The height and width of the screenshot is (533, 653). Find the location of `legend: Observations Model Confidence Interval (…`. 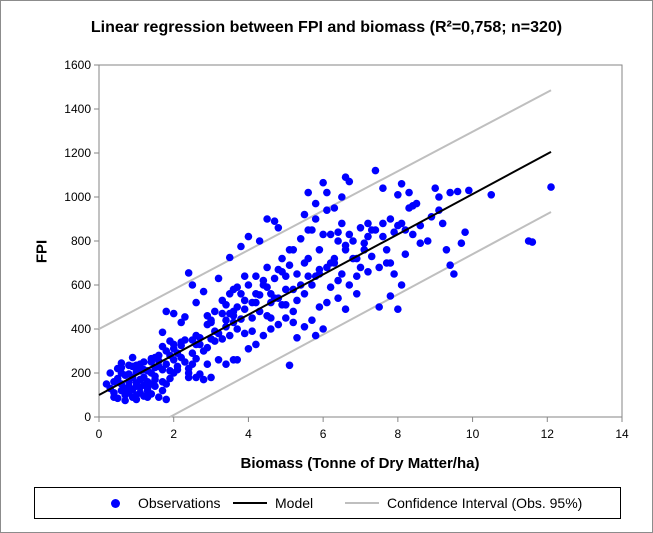

legend: Observations Model Confidence Interval (… is located at coordinates (327, 503).